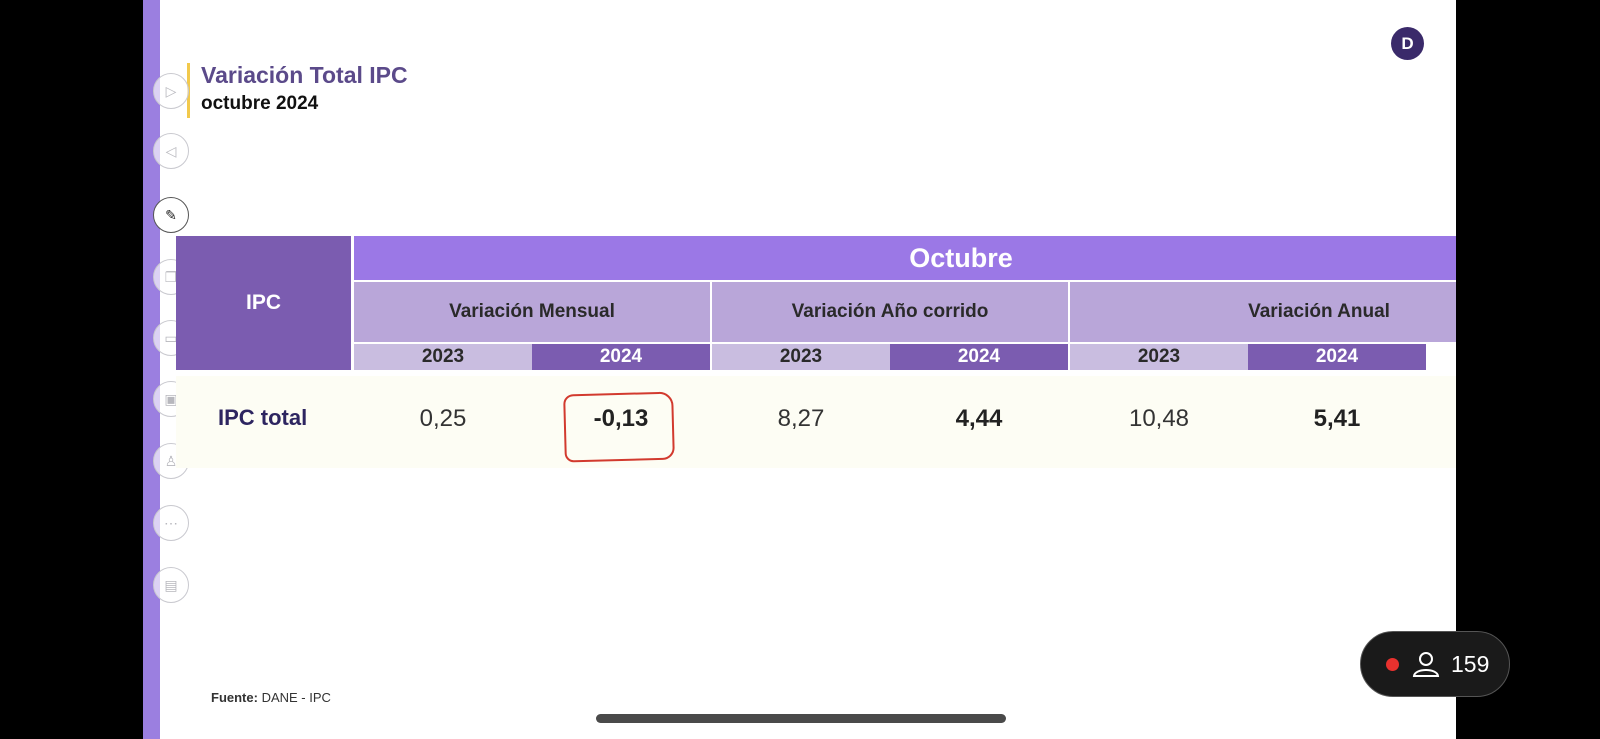 Image resolution: width=1600 pixels, height=739 pixels. I want to click on table-cell: 4,44, so click(979, 418).